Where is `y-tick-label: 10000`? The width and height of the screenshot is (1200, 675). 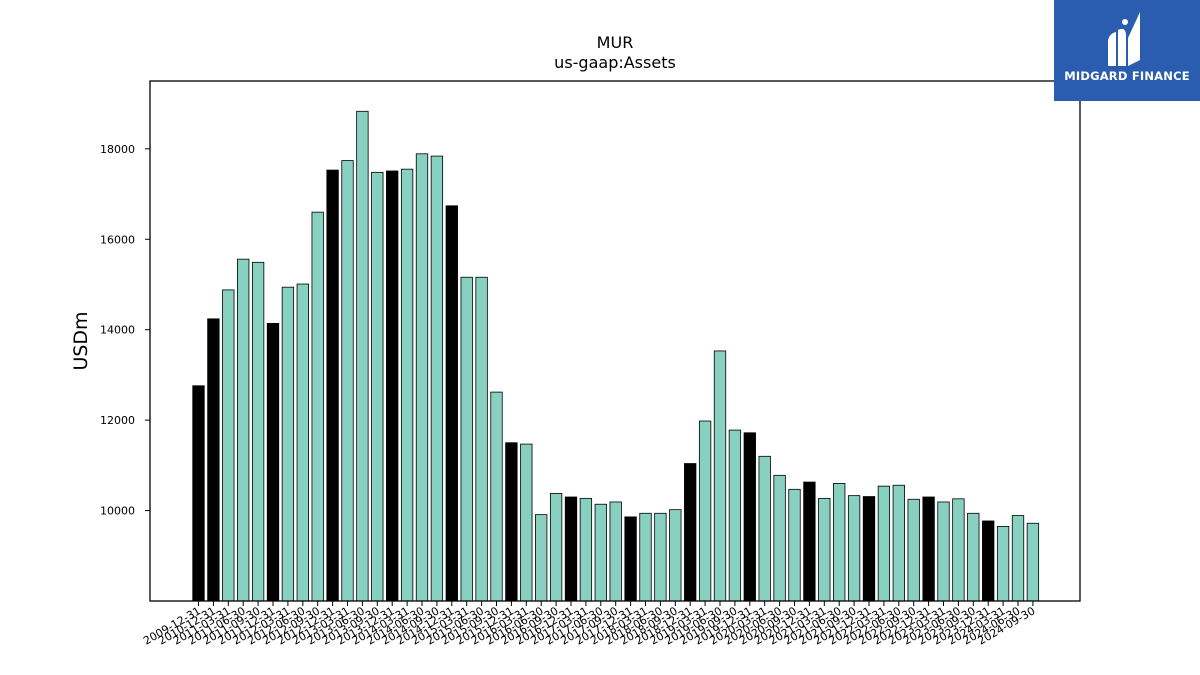
y-tick-label: 10000 is located at coordinates (117, 511).